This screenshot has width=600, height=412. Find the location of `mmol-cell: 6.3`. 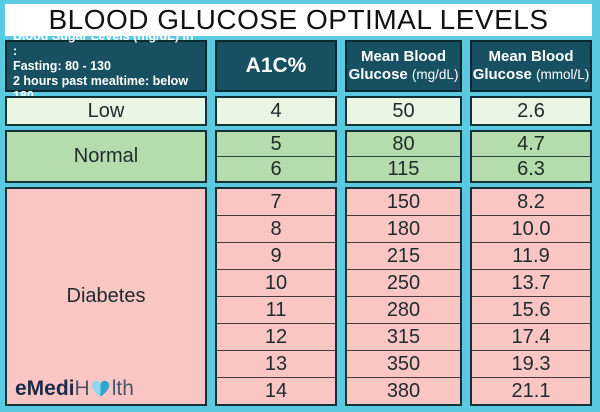

mmol-cell: 6.3 is located at coordinates (531, 168).